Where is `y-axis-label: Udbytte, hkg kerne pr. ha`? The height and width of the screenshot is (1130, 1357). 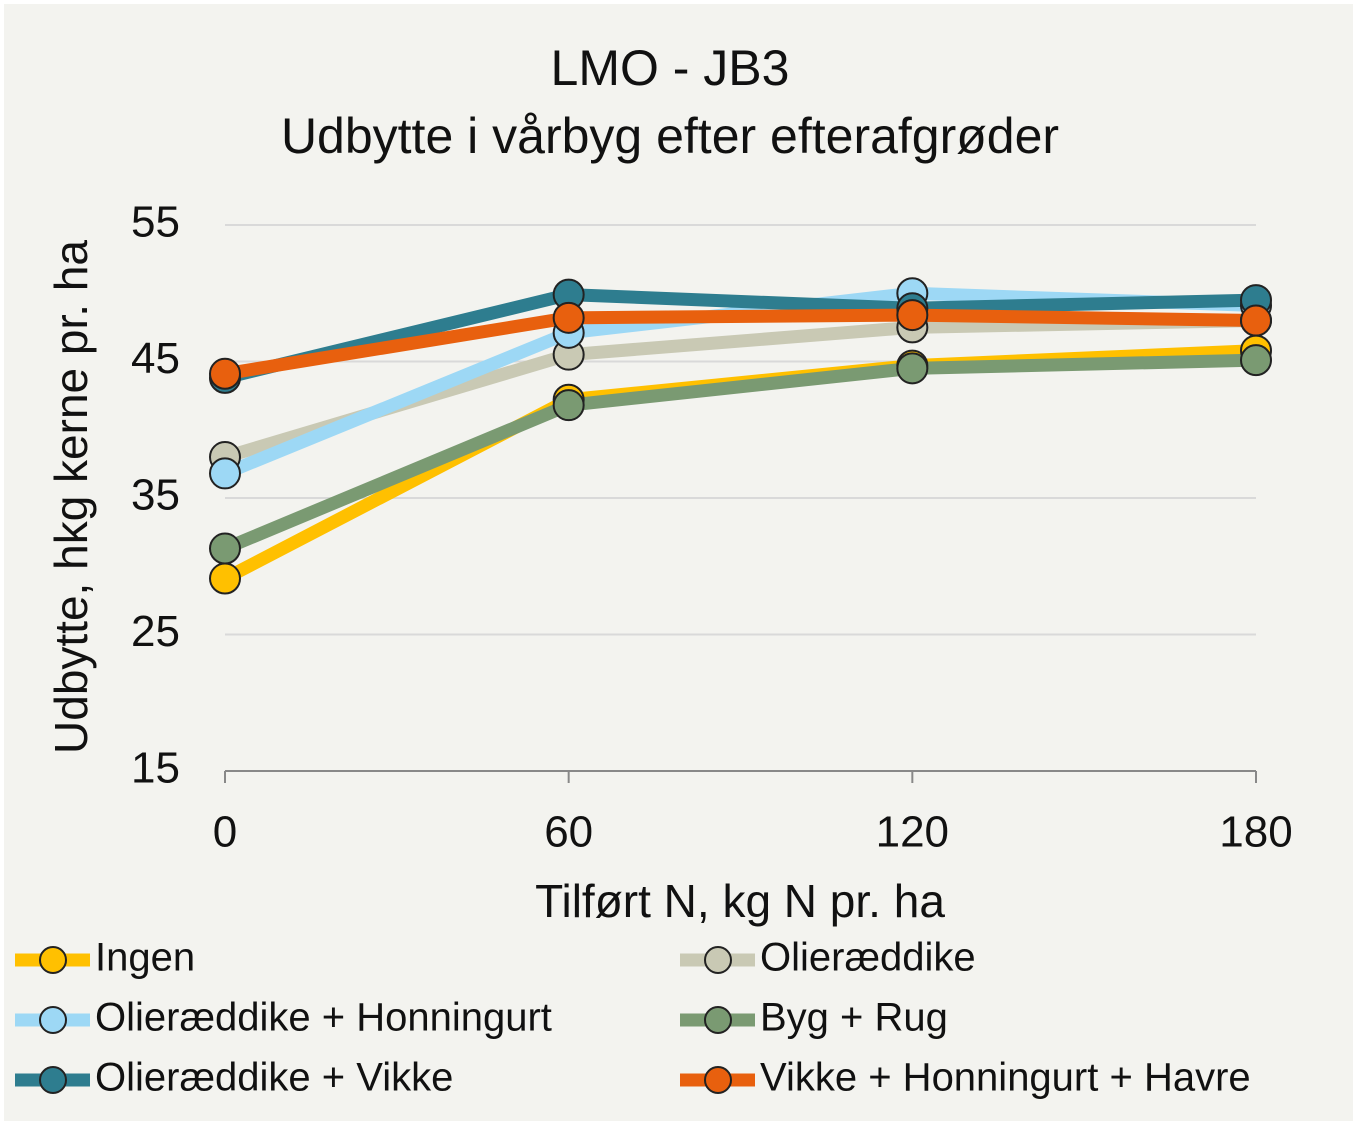 y-axis-label: Udbytte, hkg kerne pr. ha is located at coordinates (71, 497).